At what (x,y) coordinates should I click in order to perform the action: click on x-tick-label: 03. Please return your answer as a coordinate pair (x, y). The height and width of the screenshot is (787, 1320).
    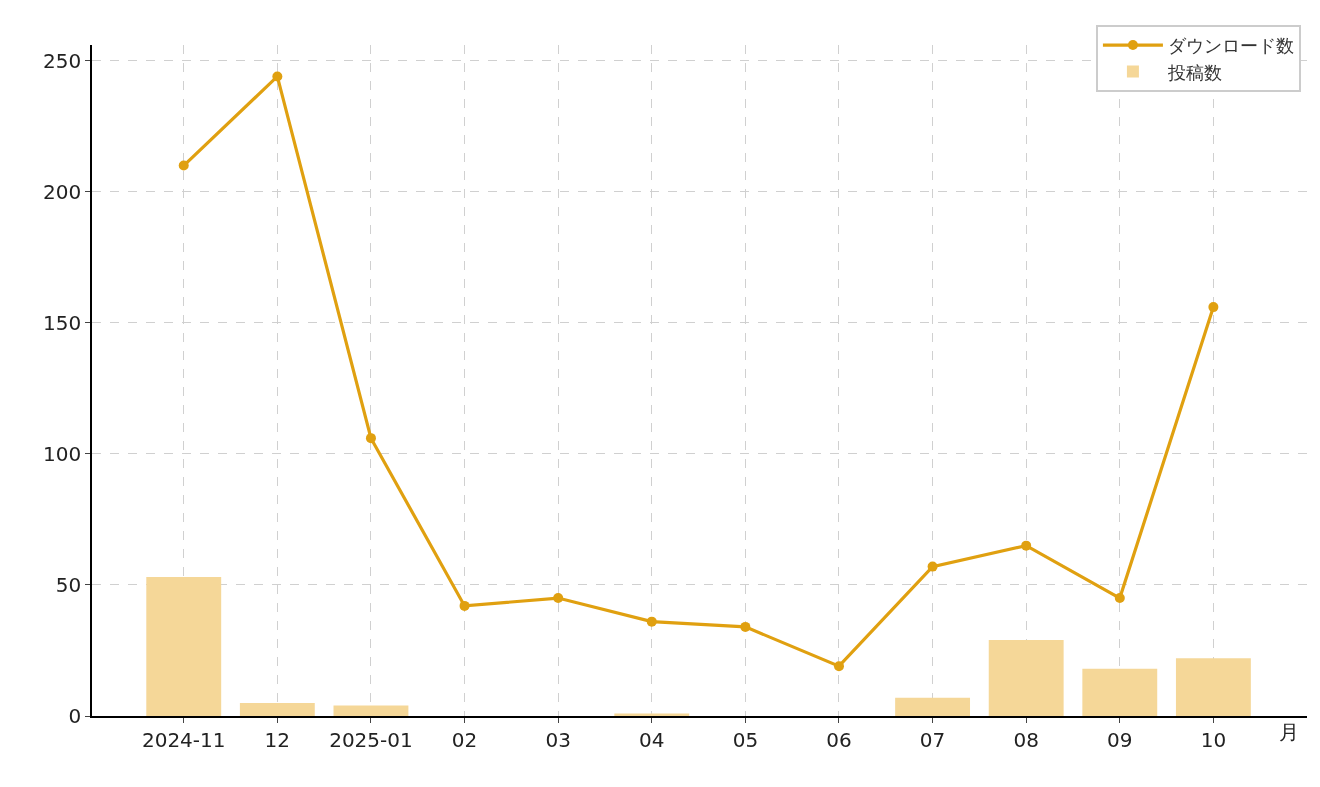
    Looking at the image, I should click on (558, 739).